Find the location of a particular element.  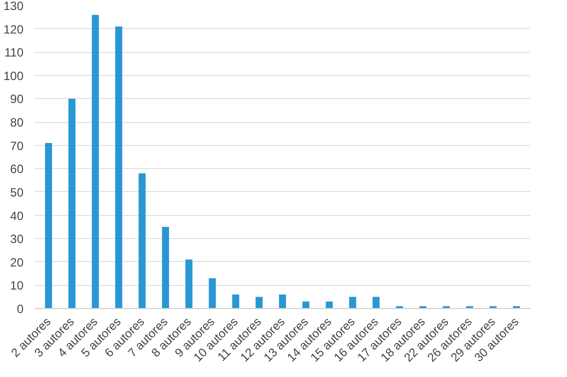

y-tick-label: 110 is located at coordinates (14, 53).